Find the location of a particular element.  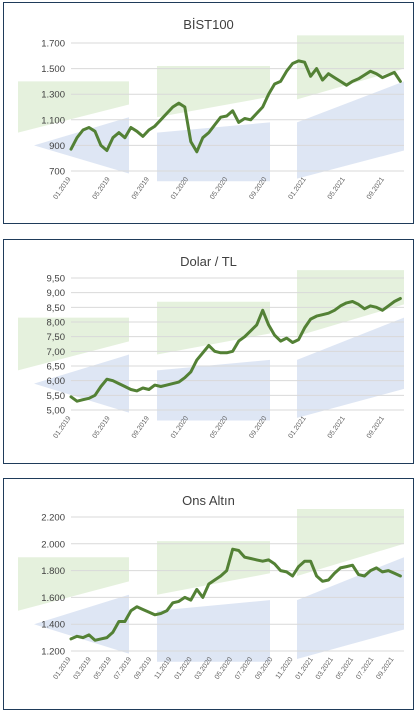

y-tick-label: 1.200 is located at coordinates (53, 652).